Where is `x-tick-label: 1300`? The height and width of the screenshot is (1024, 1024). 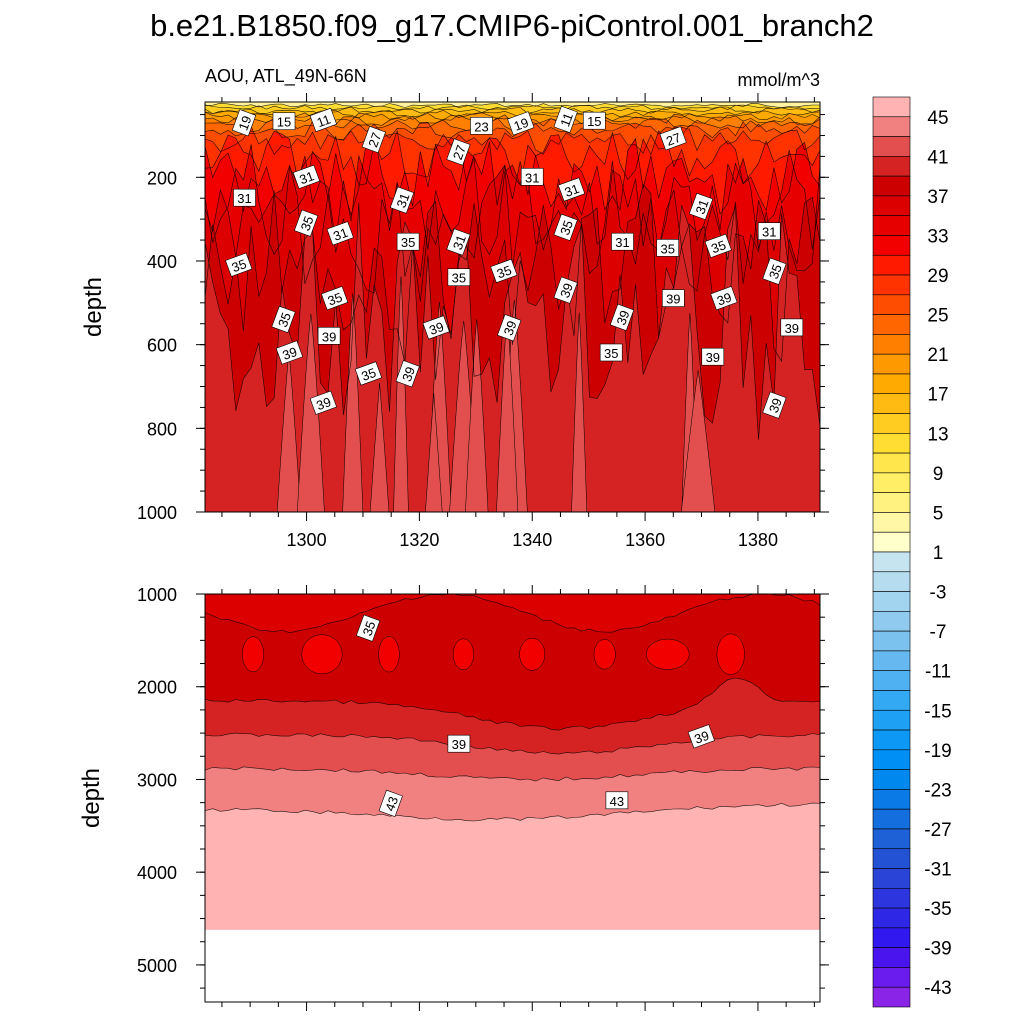 x-tick-label: 1300 is located at coordinates (307, 540).